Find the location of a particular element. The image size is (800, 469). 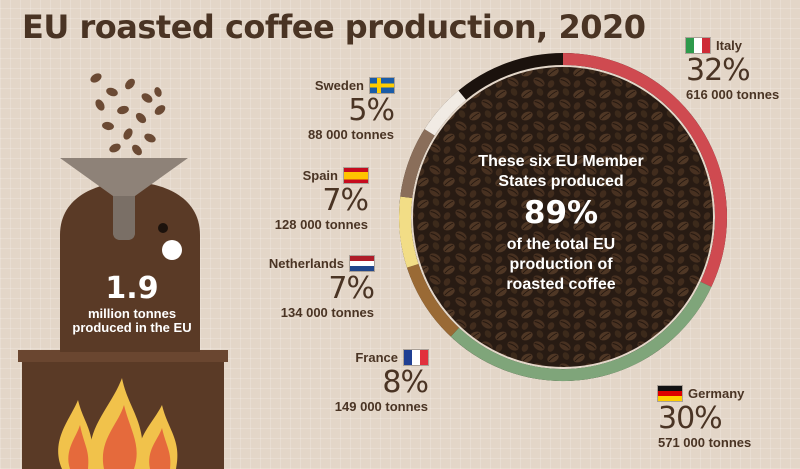

country-tonnes: 134 000 tonnes is located at coordinates (327, 312).